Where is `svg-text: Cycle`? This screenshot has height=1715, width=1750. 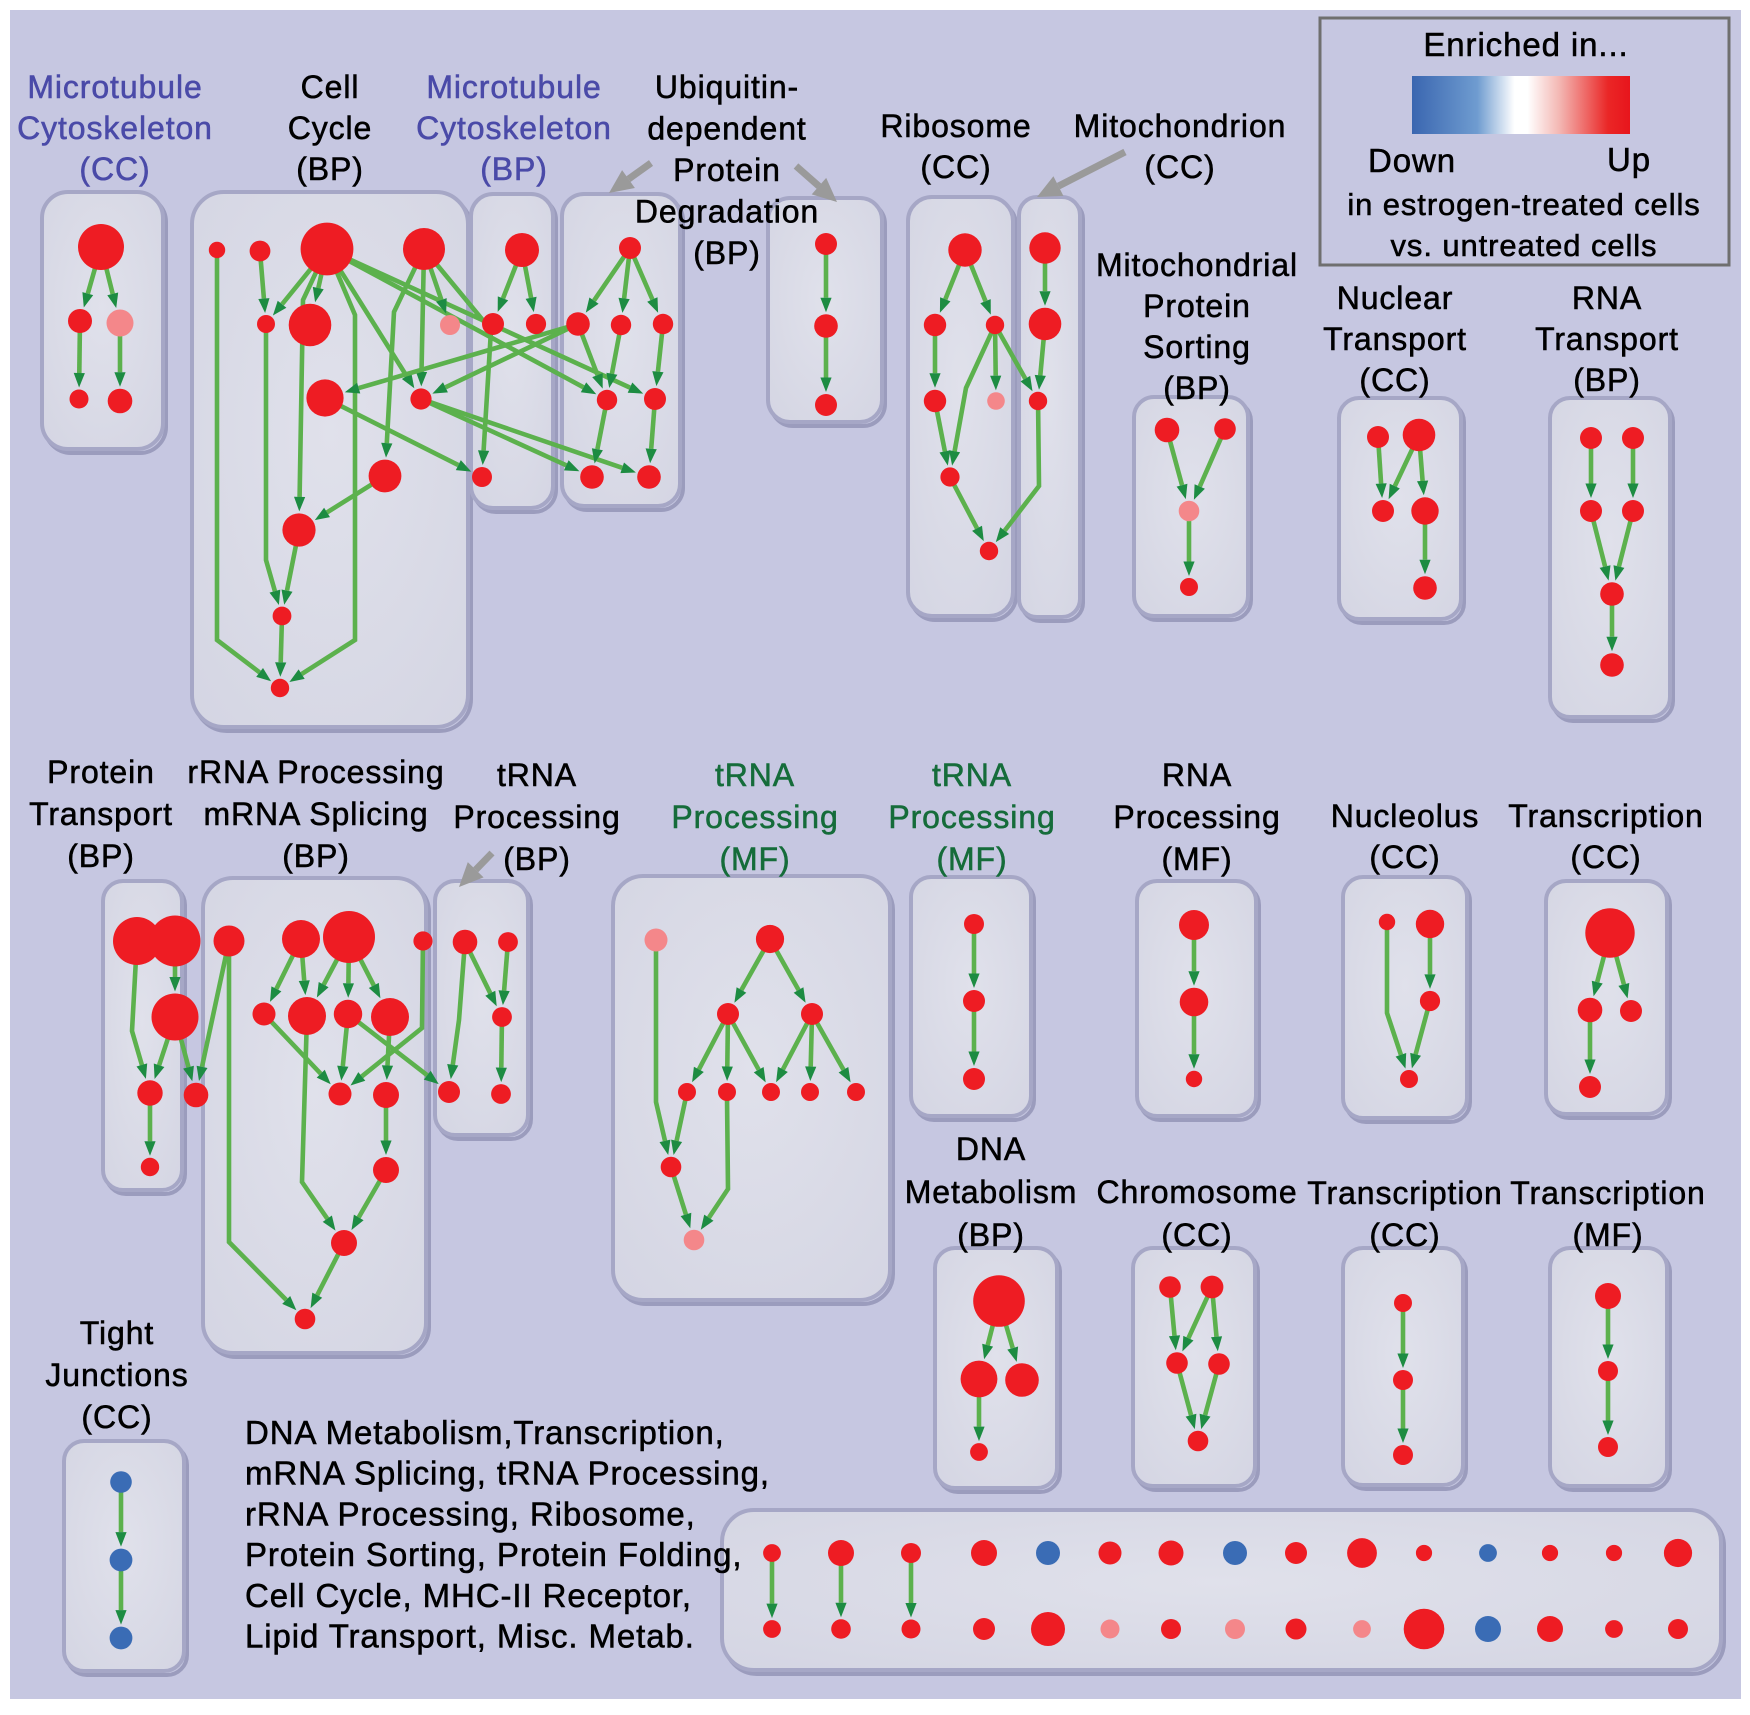
svg-text: Cycle is located at coordinates (330, 128).